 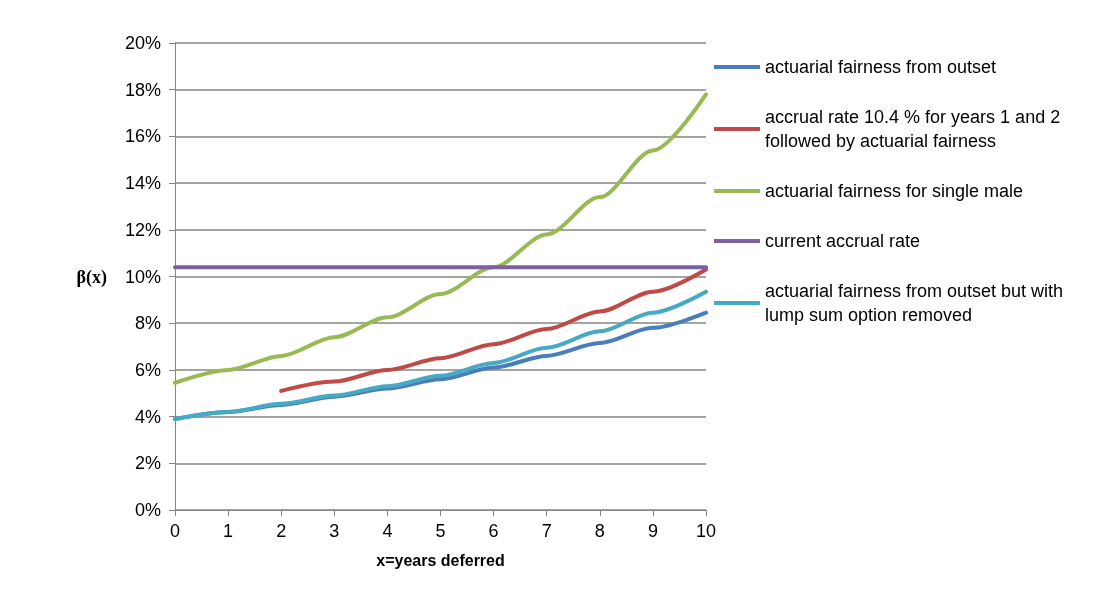 I want to click on y-tick-label: 16%, so click(x=142, y=136).